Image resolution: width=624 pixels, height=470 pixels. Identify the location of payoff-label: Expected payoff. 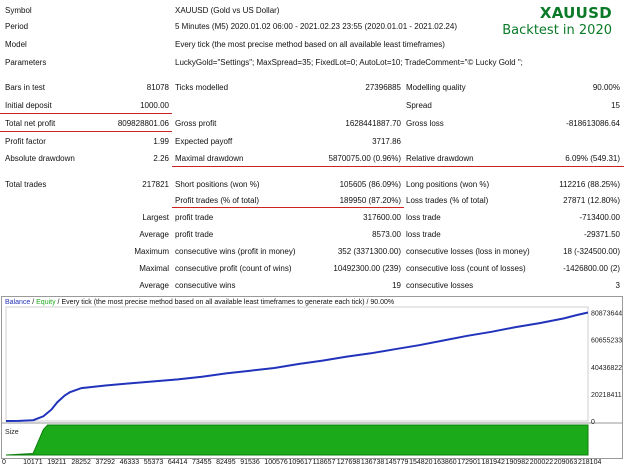
(204, 141).